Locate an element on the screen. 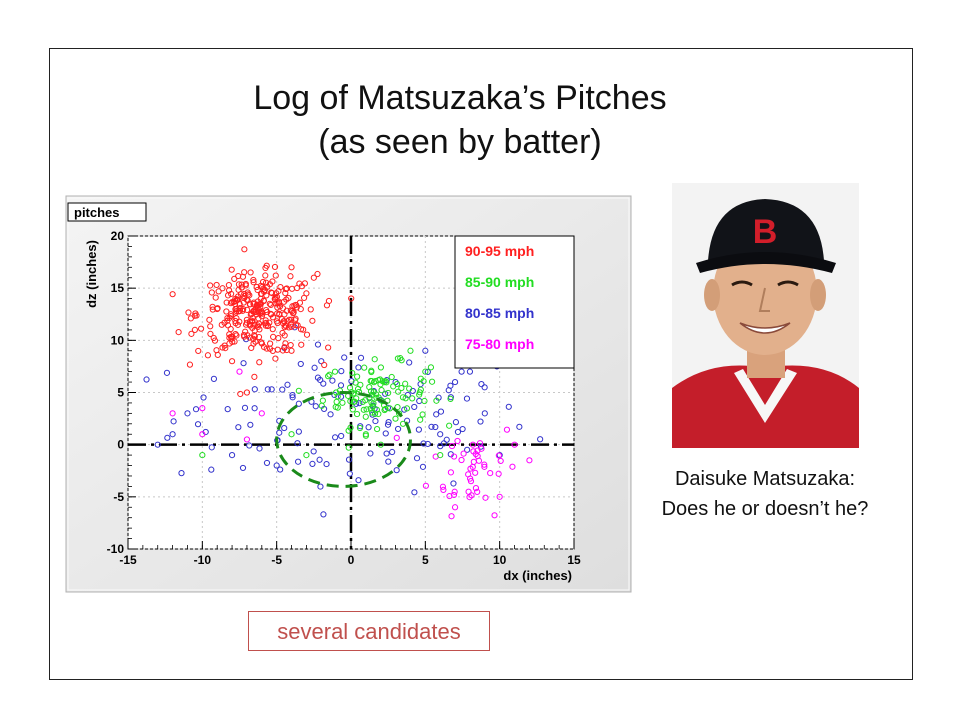  several-candidates-label: several candidates is located at coordinates (369, 631).